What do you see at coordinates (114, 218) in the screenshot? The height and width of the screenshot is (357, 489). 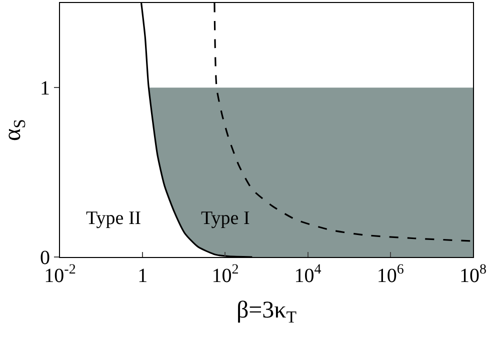 I see `annotation: Type II` at bounding box center [114, 218].